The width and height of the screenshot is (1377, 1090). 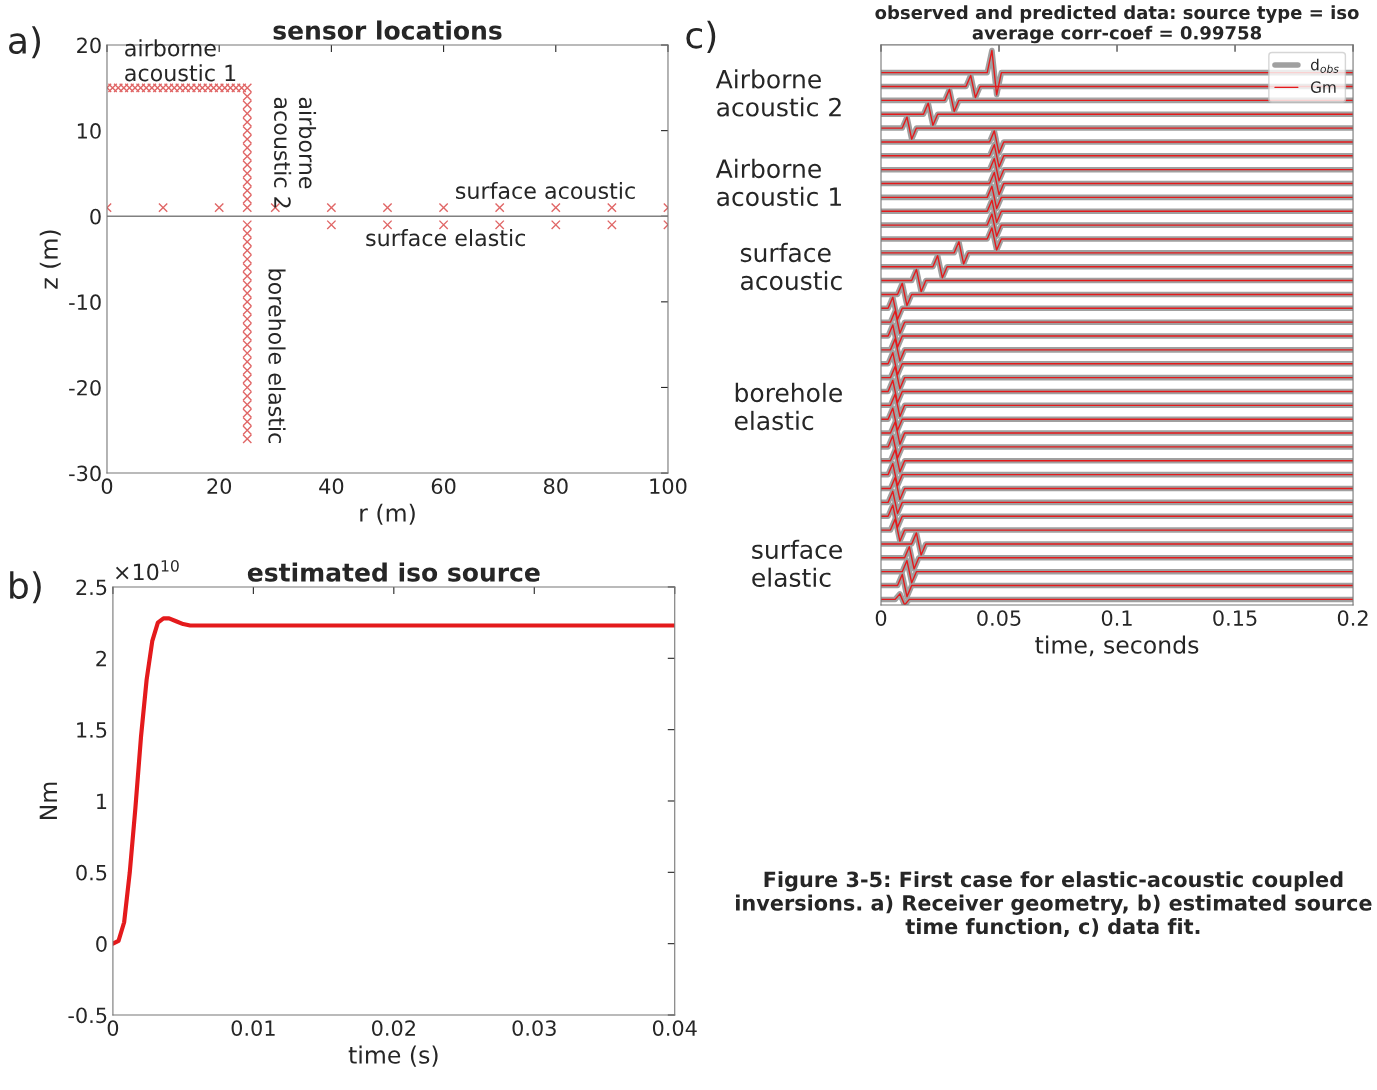 I want to click on caption: Figure 3-5: First case for elastic-acoustic coupled inversions. a) Receiver geometry, b) estimated source time function, c) data fit., so click(x=1054, y=904).